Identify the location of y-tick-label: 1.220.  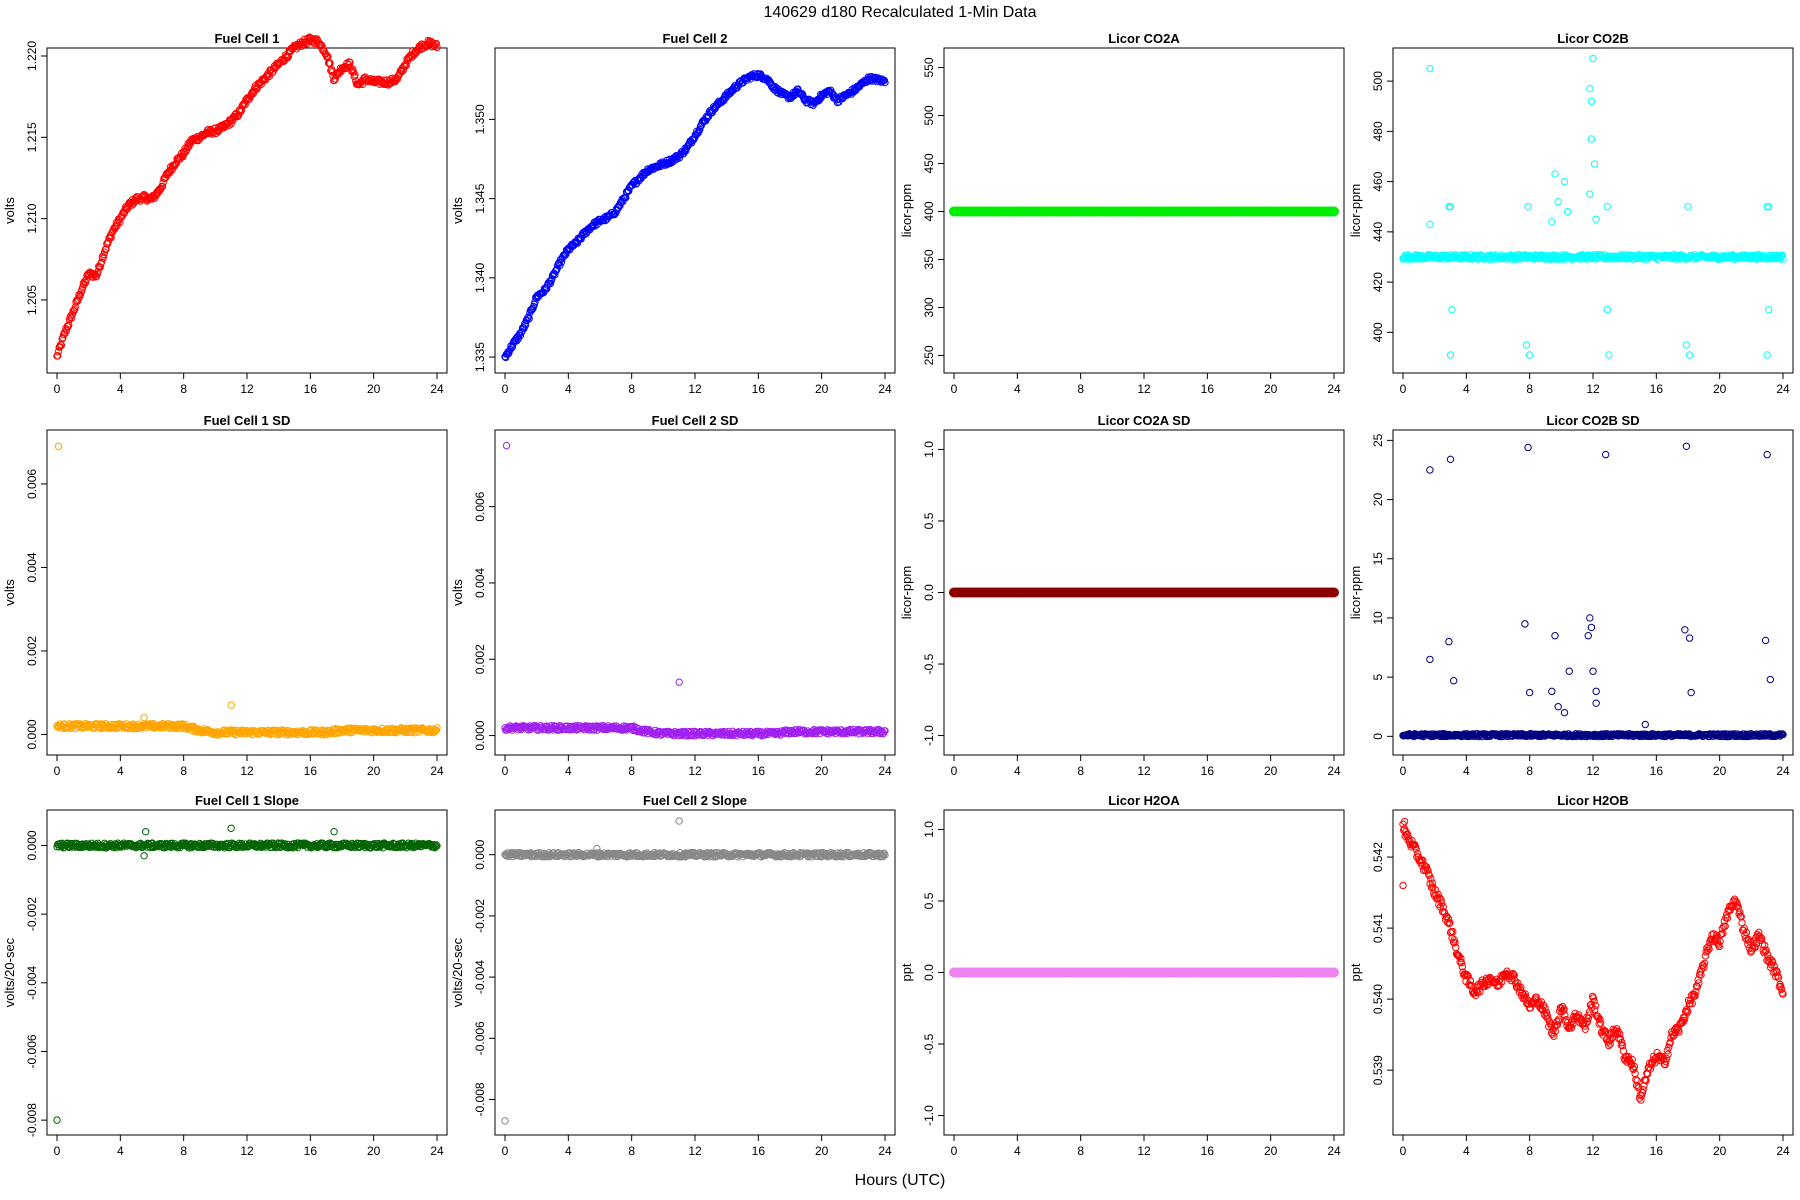
(32, 56).